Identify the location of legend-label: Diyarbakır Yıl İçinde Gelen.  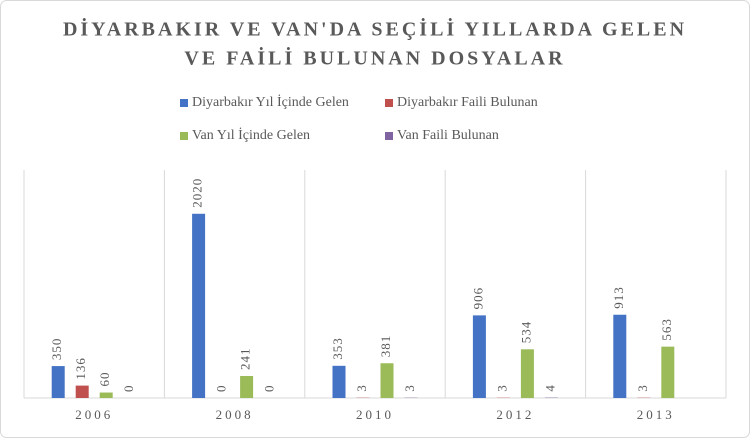
(270, 102).